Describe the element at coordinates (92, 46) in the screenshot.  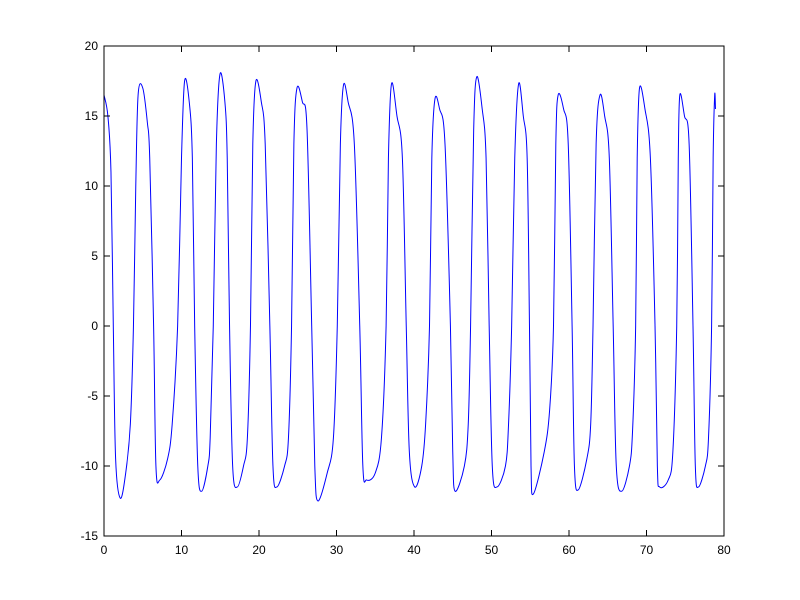
I see `y-tick-label: 20` at that location.